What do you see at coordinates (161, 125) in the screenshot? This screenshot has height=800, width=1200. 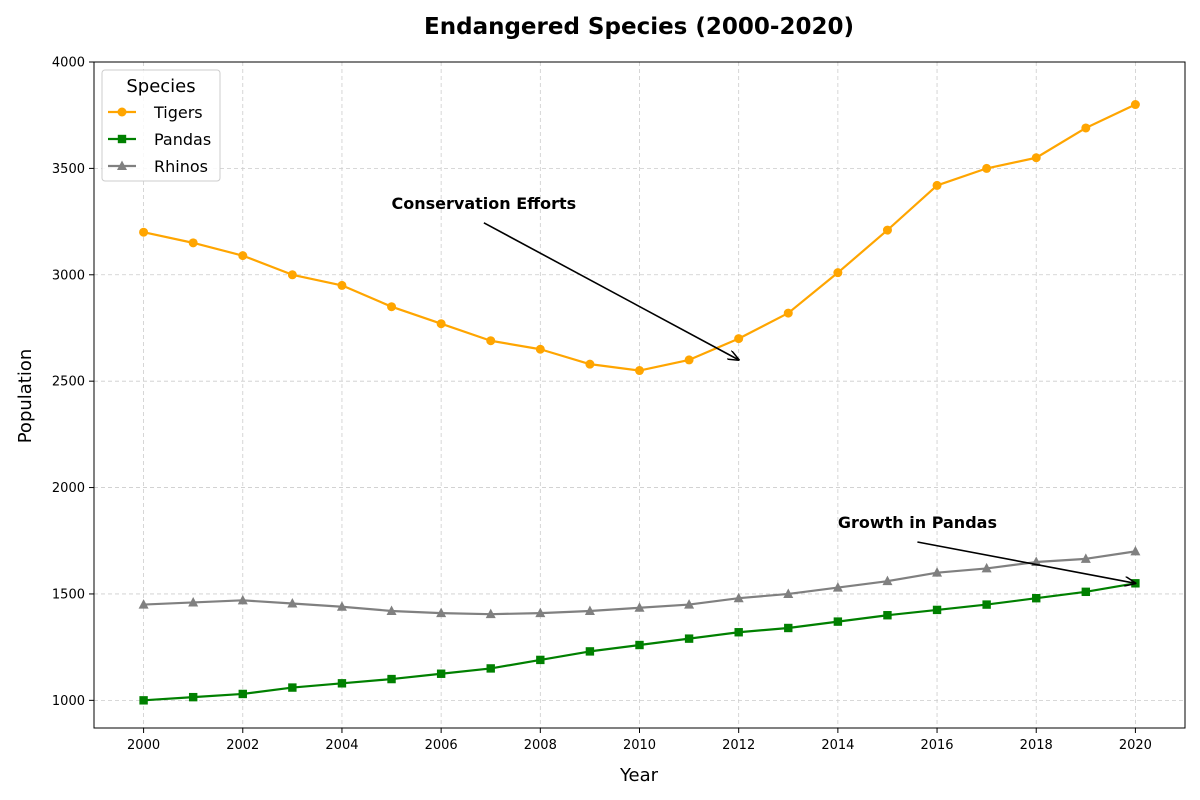 I see `legend: Species Tigers Pandas Rhinos` at bounding box center [161, 125].